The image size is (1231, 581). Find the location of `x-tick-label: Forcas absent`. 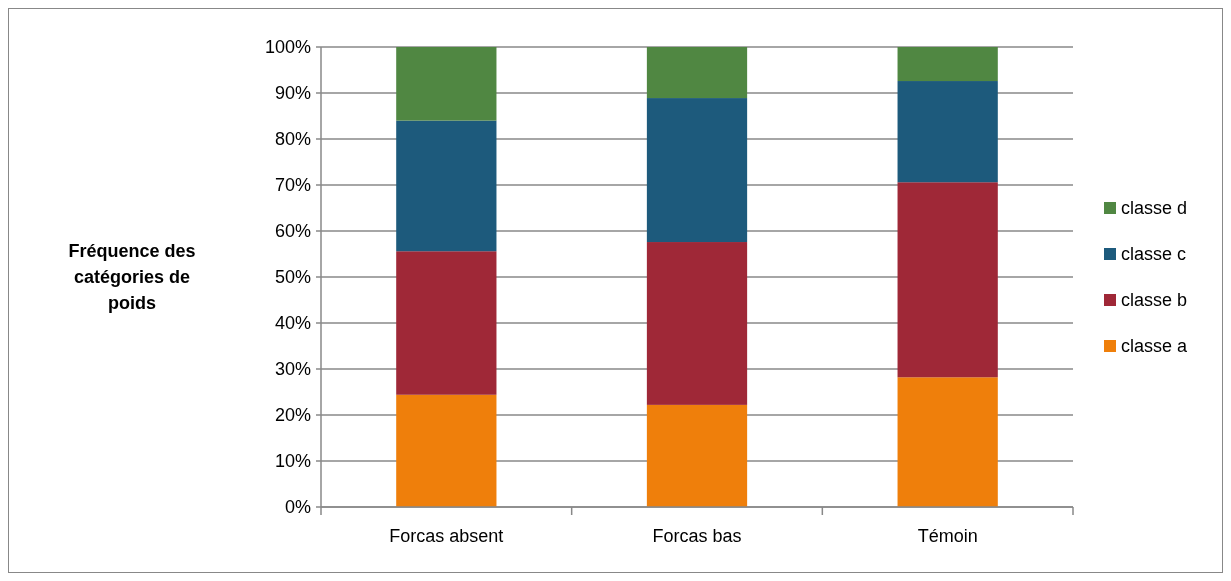

x-tick-label: Forcas absent is located at coordinates (446, 536).